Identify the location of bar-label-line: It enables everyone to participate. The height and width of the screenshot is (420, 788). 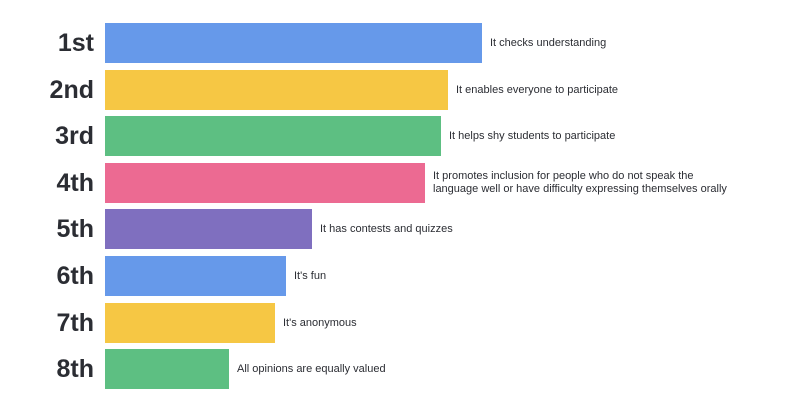
(537, 89).